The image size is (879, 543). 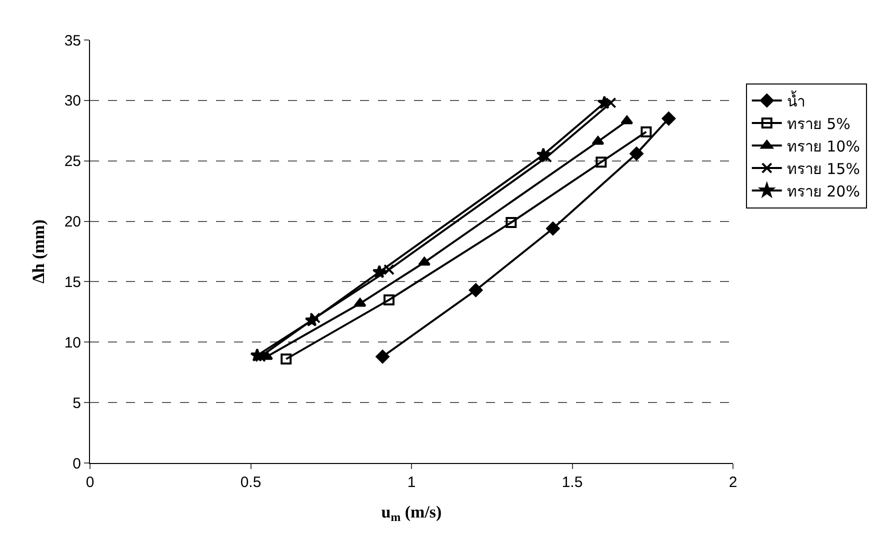 What do you see at coordinates (76, 463) in the screenshot?
I see `y-tick-label: 0` at bounding box center [76, 463].